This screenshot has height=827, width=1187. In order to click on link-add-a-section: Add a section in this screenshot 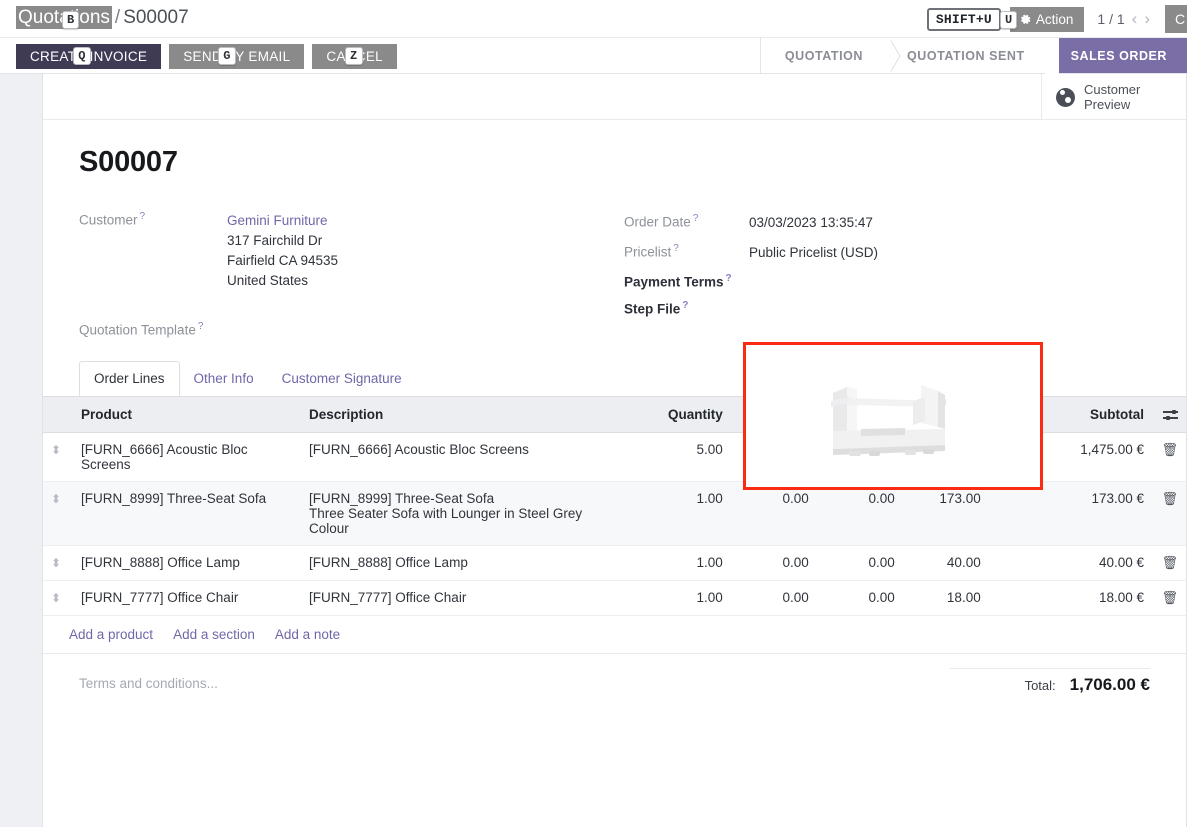, I will do `click(214, 634)`.